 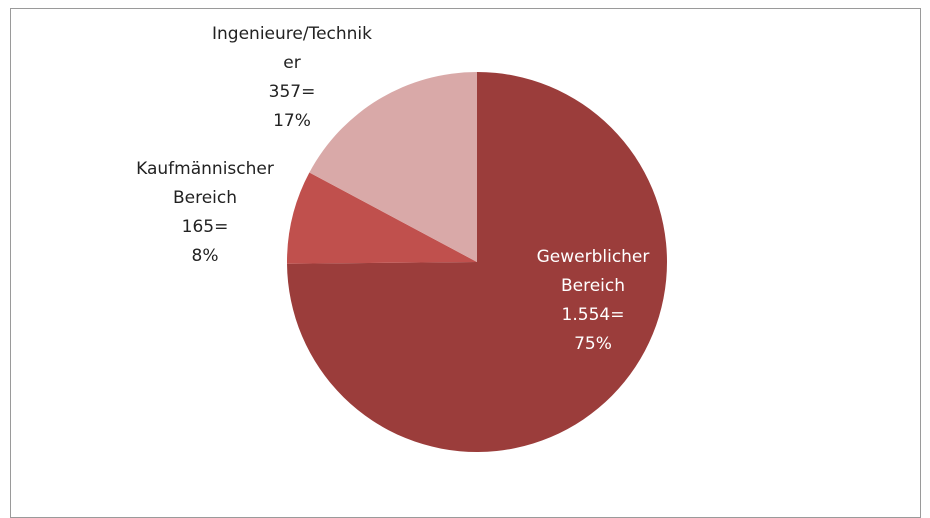 I want to click on slice-label: Gewerblicher Bereich 1.554= 75%, so click(x=593, y=301).